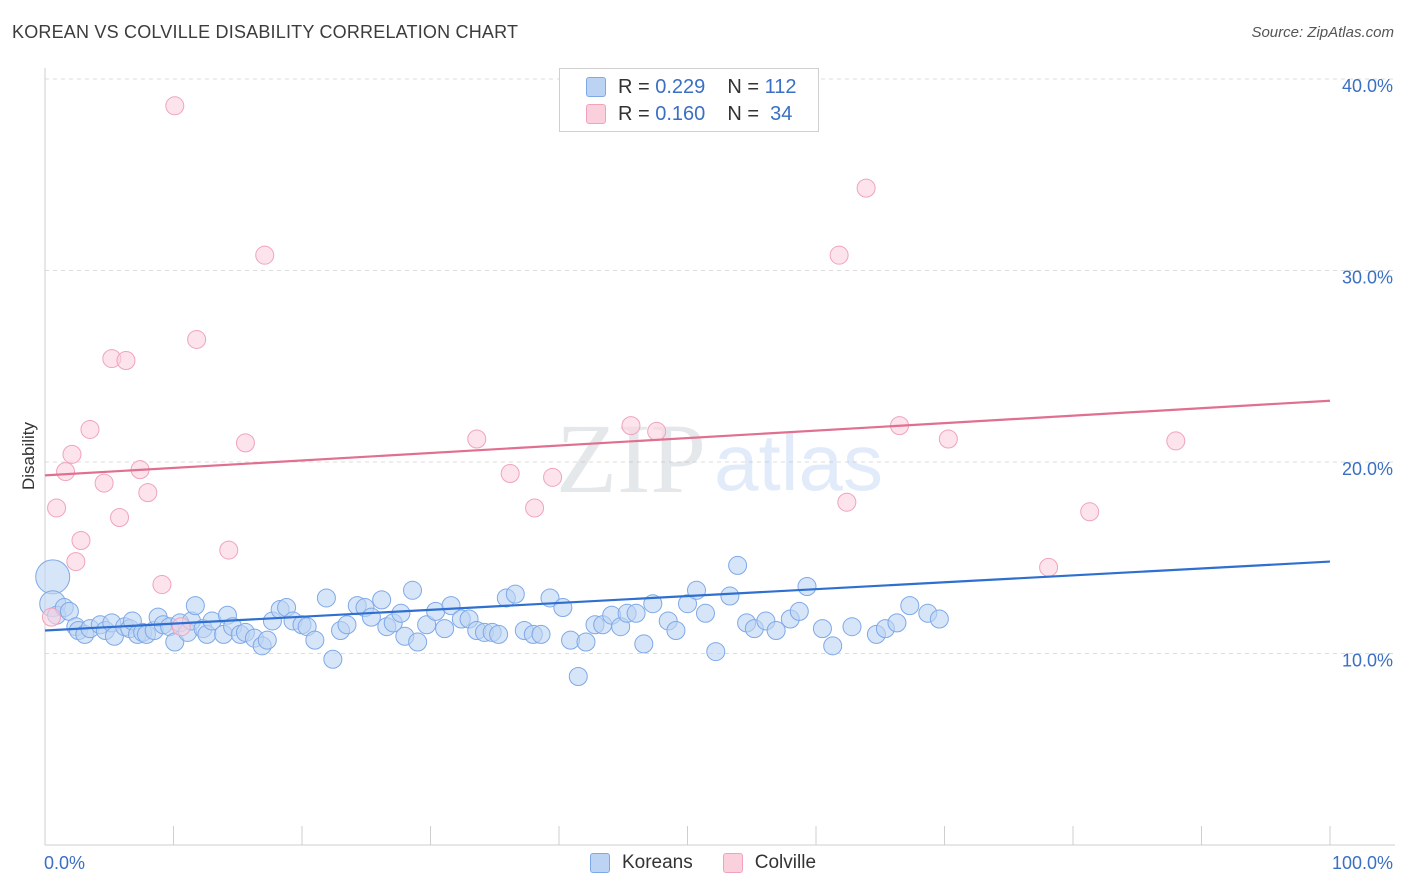  What do you see at coordinates (785, 862) in the screenshot?
I see `legend-label-colville: Colville` at bounding box center [785, 862].